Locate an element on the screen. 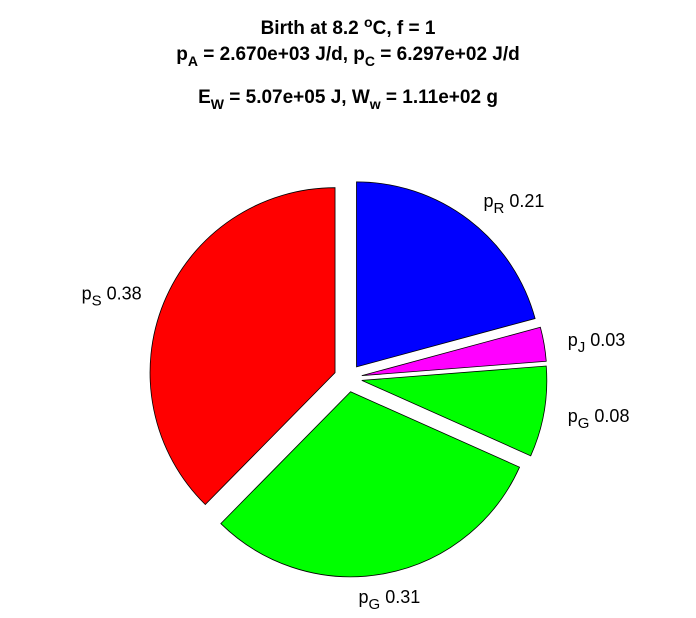  pie-slice-label-1: pJ 0.03 is located at coordinates (597, 343).